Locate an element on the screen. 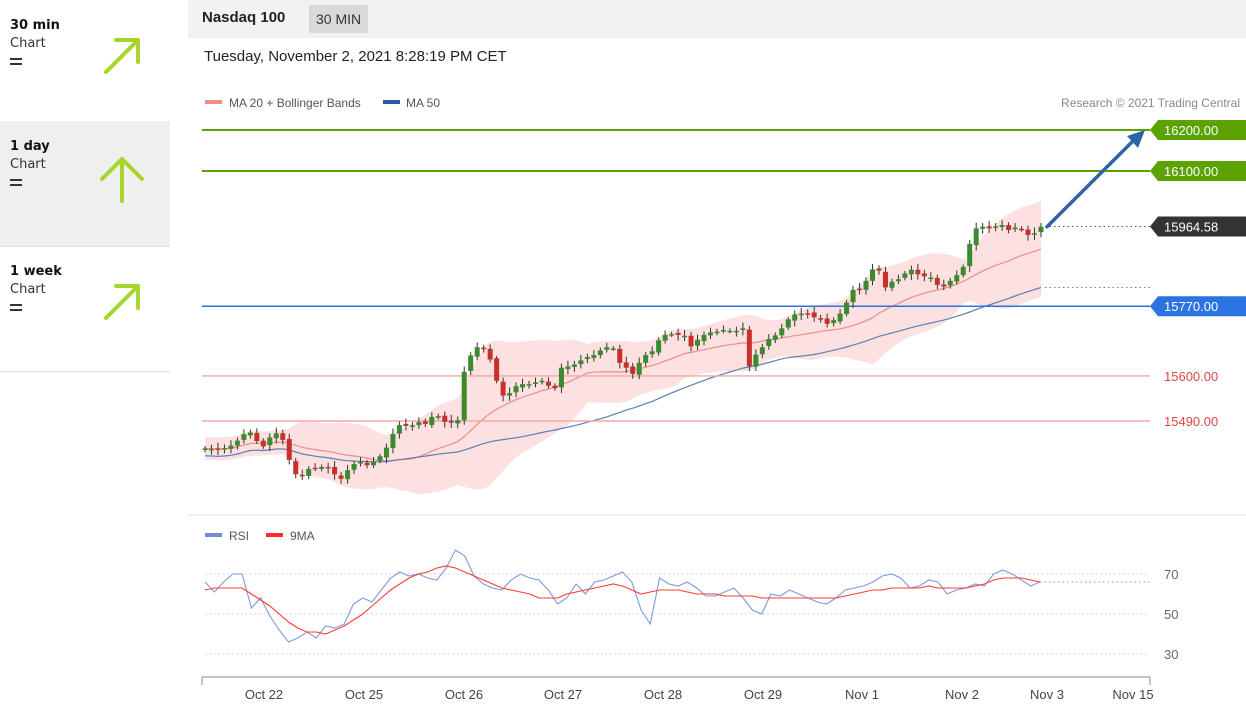 The image size is (1246, 706). chart-datetime: Tuesday, November 2, 2021 8:28:19 PM CET is located at coordinates (355, 56).